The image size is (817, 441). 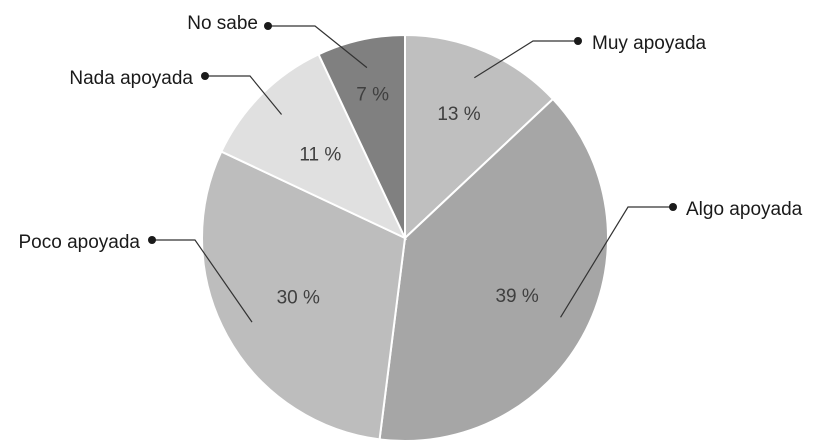 What do you see at coordinates (320, 154) in the screenshot?
I see `slice-value-label-nada-apoyada: 11 %` at bounding box center [320, 154].